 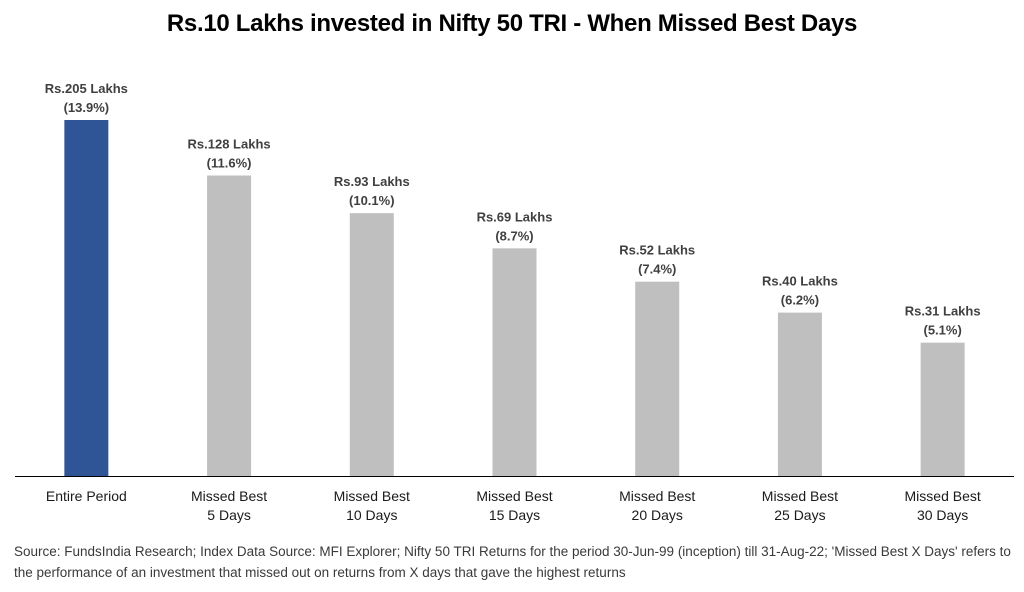 I want to click on x-tick-label-5-1: 25 Days, so click(x=799, y=515).